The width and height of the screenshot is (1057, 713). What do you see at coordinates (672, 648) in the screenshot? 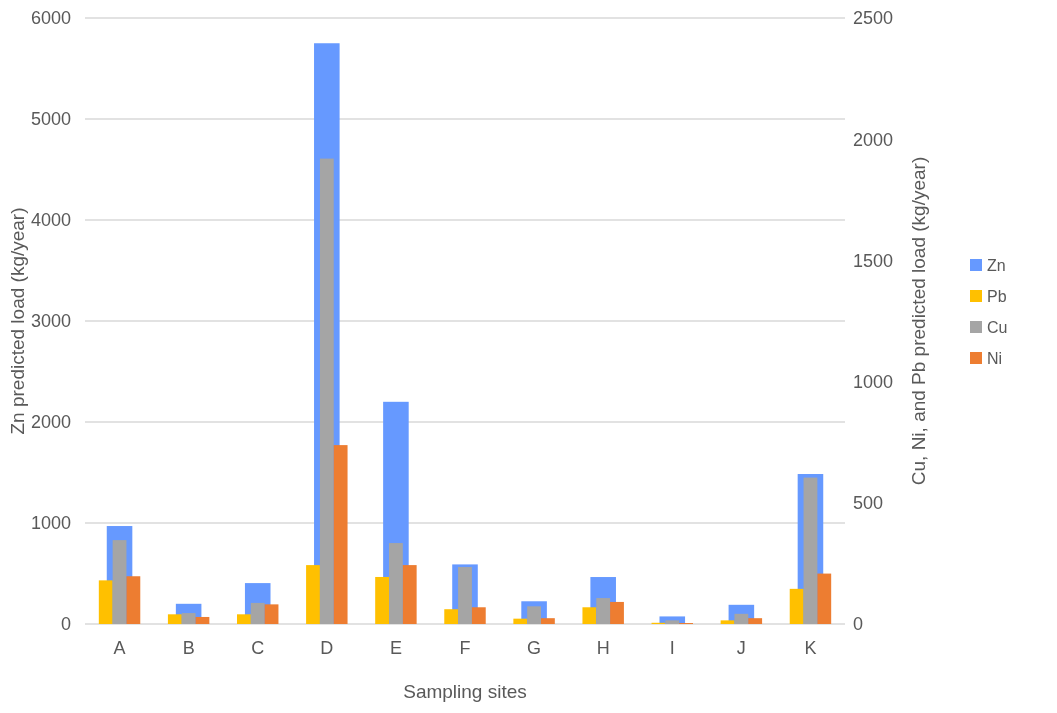
I see `x-tick-label: I` at bounding box center [672, 648].